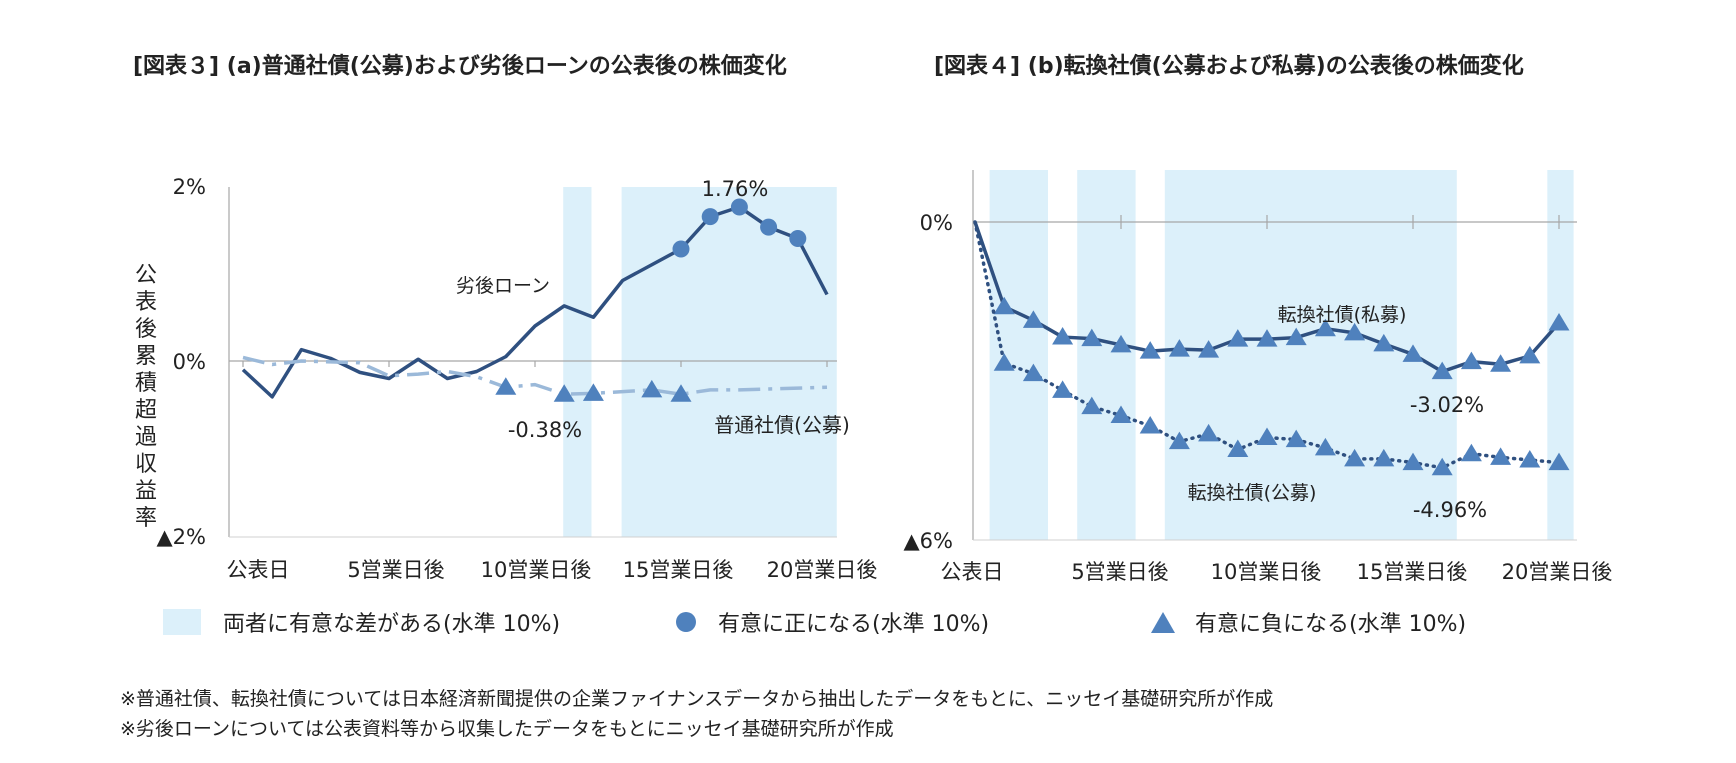  I want to click on chart-b-x-tick-label: 10営業日後, so click(1266, 572).